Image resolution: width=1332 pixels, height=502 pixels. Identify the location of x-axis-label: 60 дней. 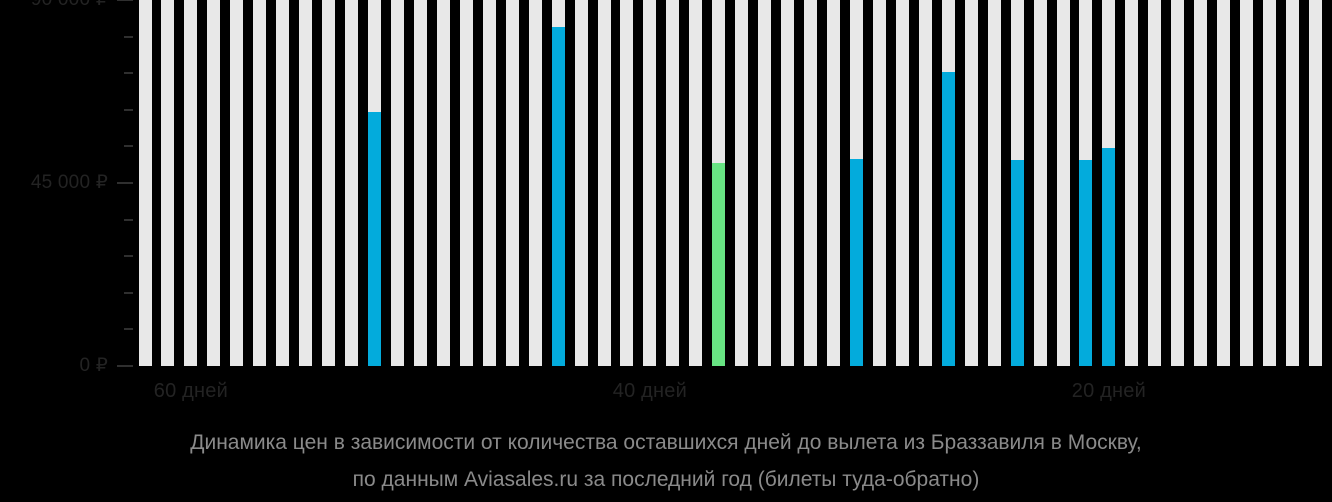
(190, 391).